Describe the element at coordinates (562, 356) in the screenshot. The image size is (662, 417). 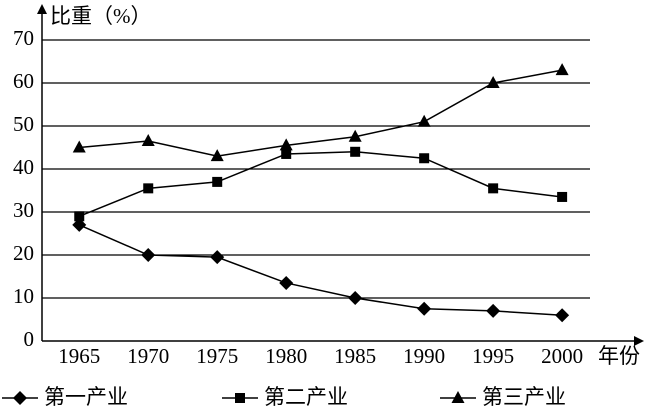
I see `x-tick-label: 2000` at that location.